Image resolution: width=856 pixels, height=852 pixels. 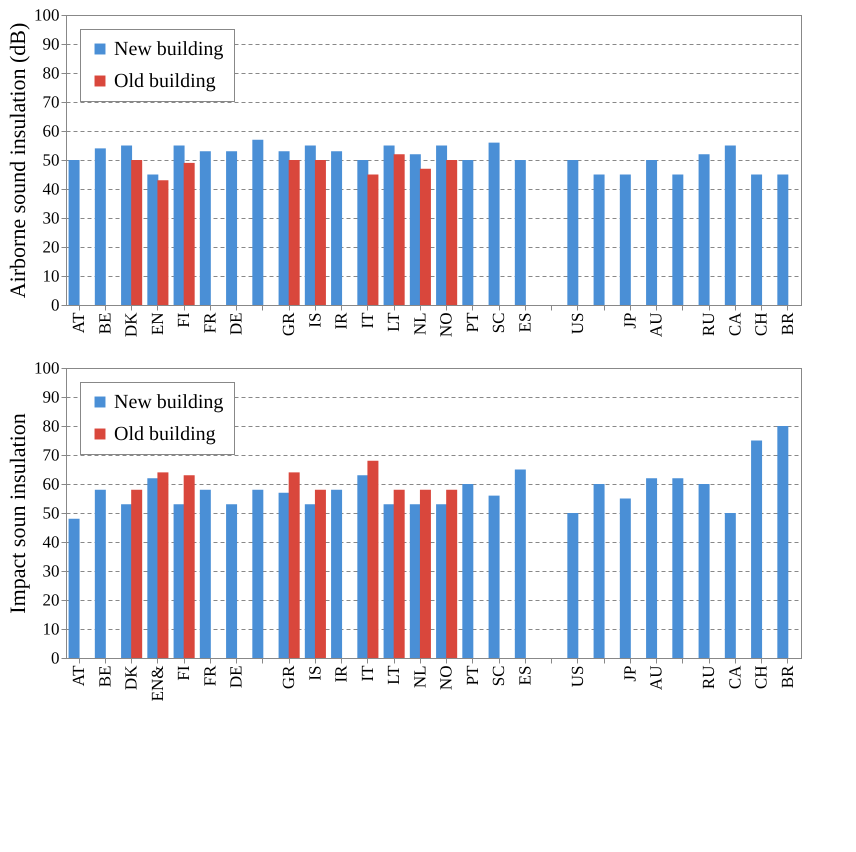 I want to click on y-tick-label: 100, so click(x=47, y=15).